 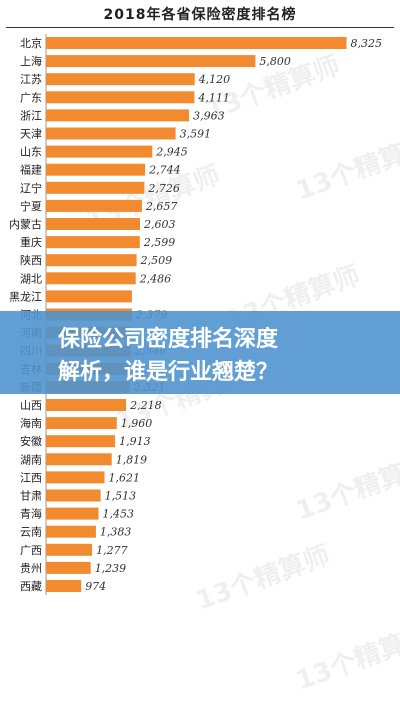 I want to click on value-label: 1,453, so click(x=119, y=514).